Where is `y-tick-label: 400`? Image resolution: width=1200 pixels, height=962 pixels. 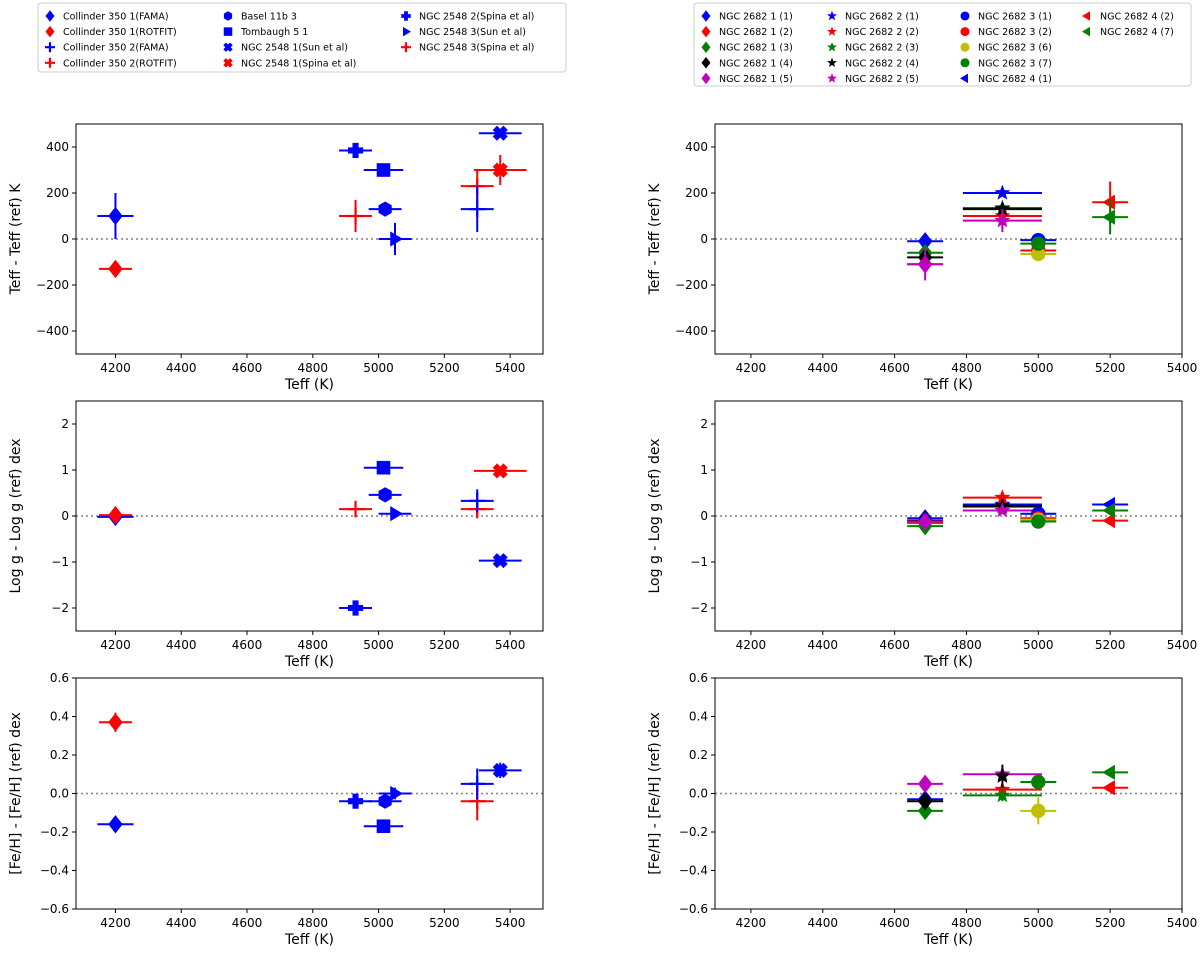
y-tick-label: 400 is located at coordinates (696, 147).